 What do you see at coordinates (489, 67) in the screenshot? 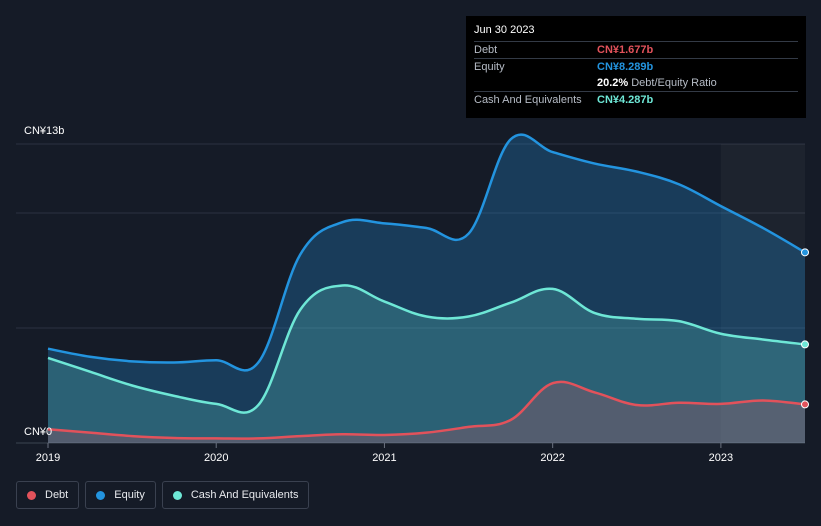
I see `tooltip-label: Equity` at bounding box center [489, 67].